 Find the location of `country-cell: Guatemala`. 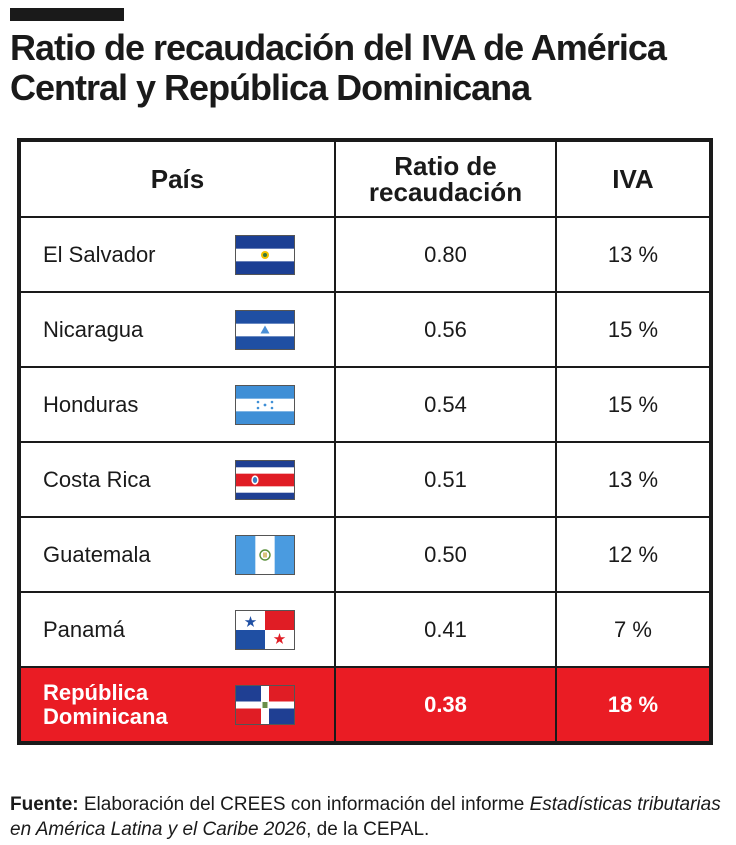

country-cell: Guatemala is located at coordinates (177, 554).